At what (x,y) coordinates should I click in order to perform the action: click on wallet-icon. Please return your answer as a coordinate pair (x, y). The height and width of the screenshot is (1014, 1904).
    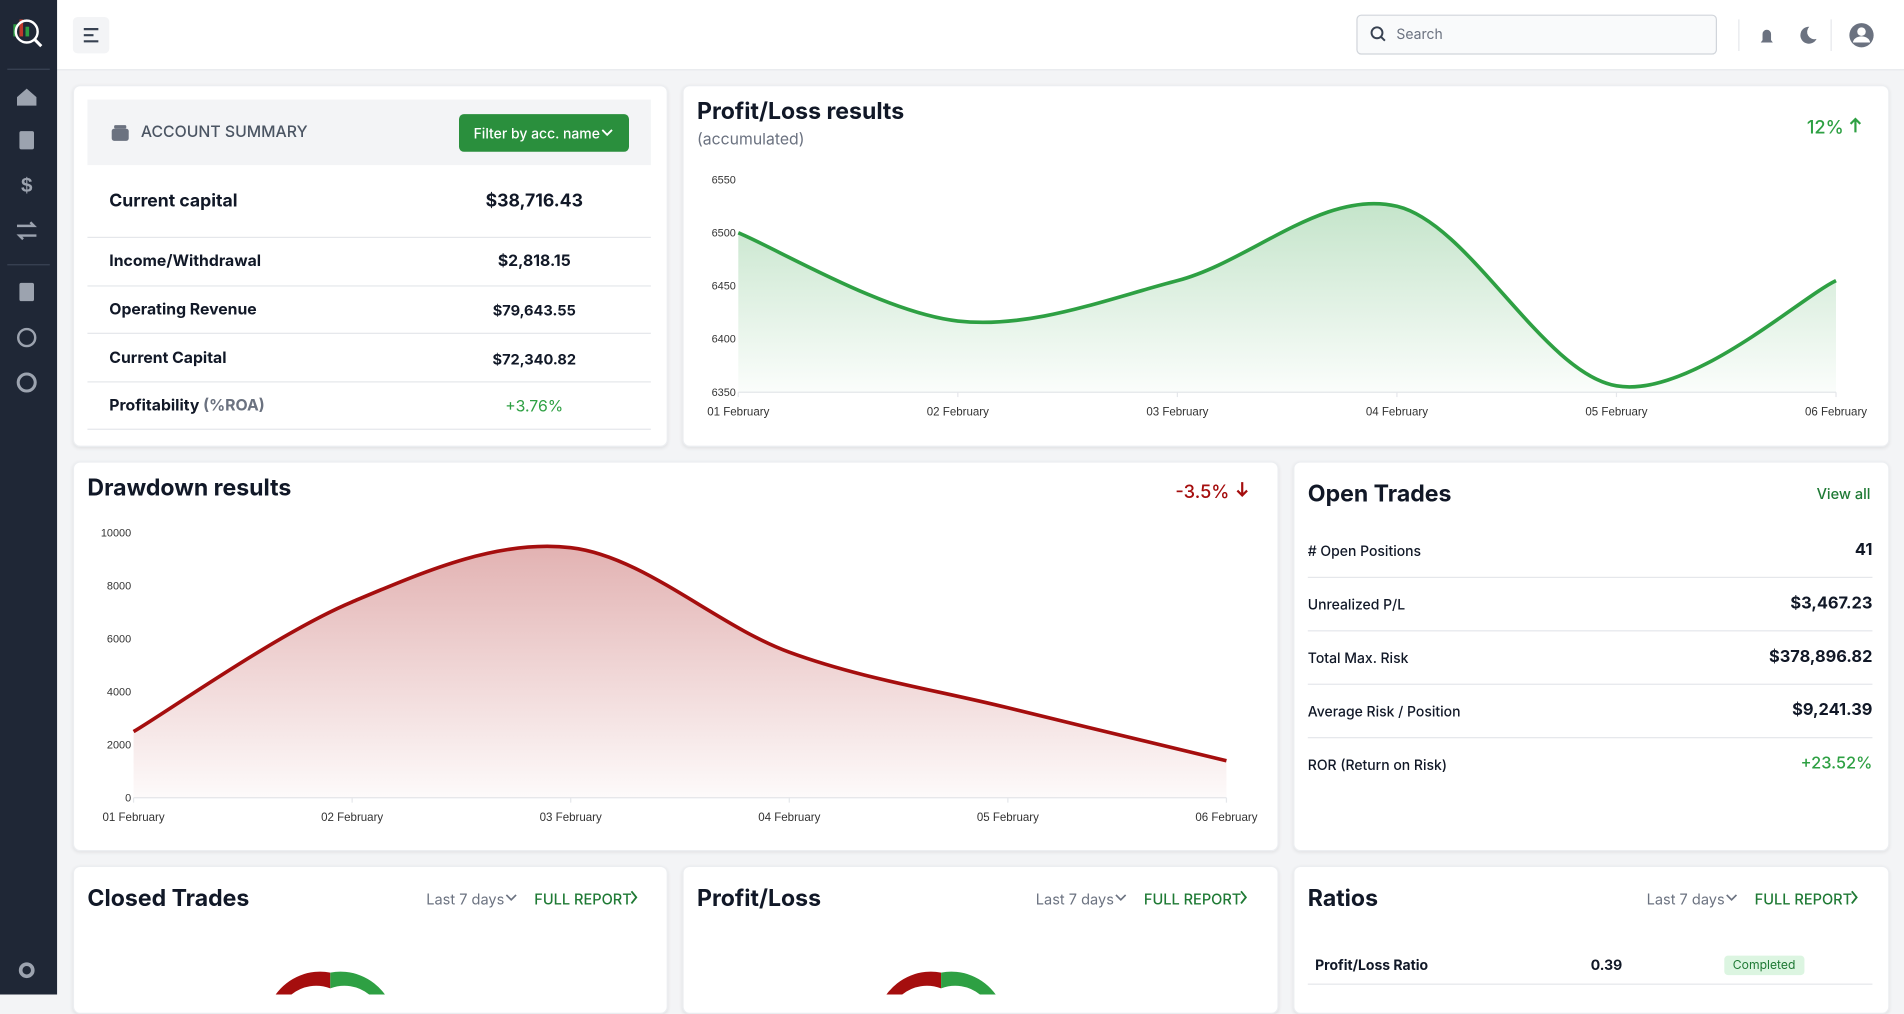
    Looking at the image, I should click on (120, 133).